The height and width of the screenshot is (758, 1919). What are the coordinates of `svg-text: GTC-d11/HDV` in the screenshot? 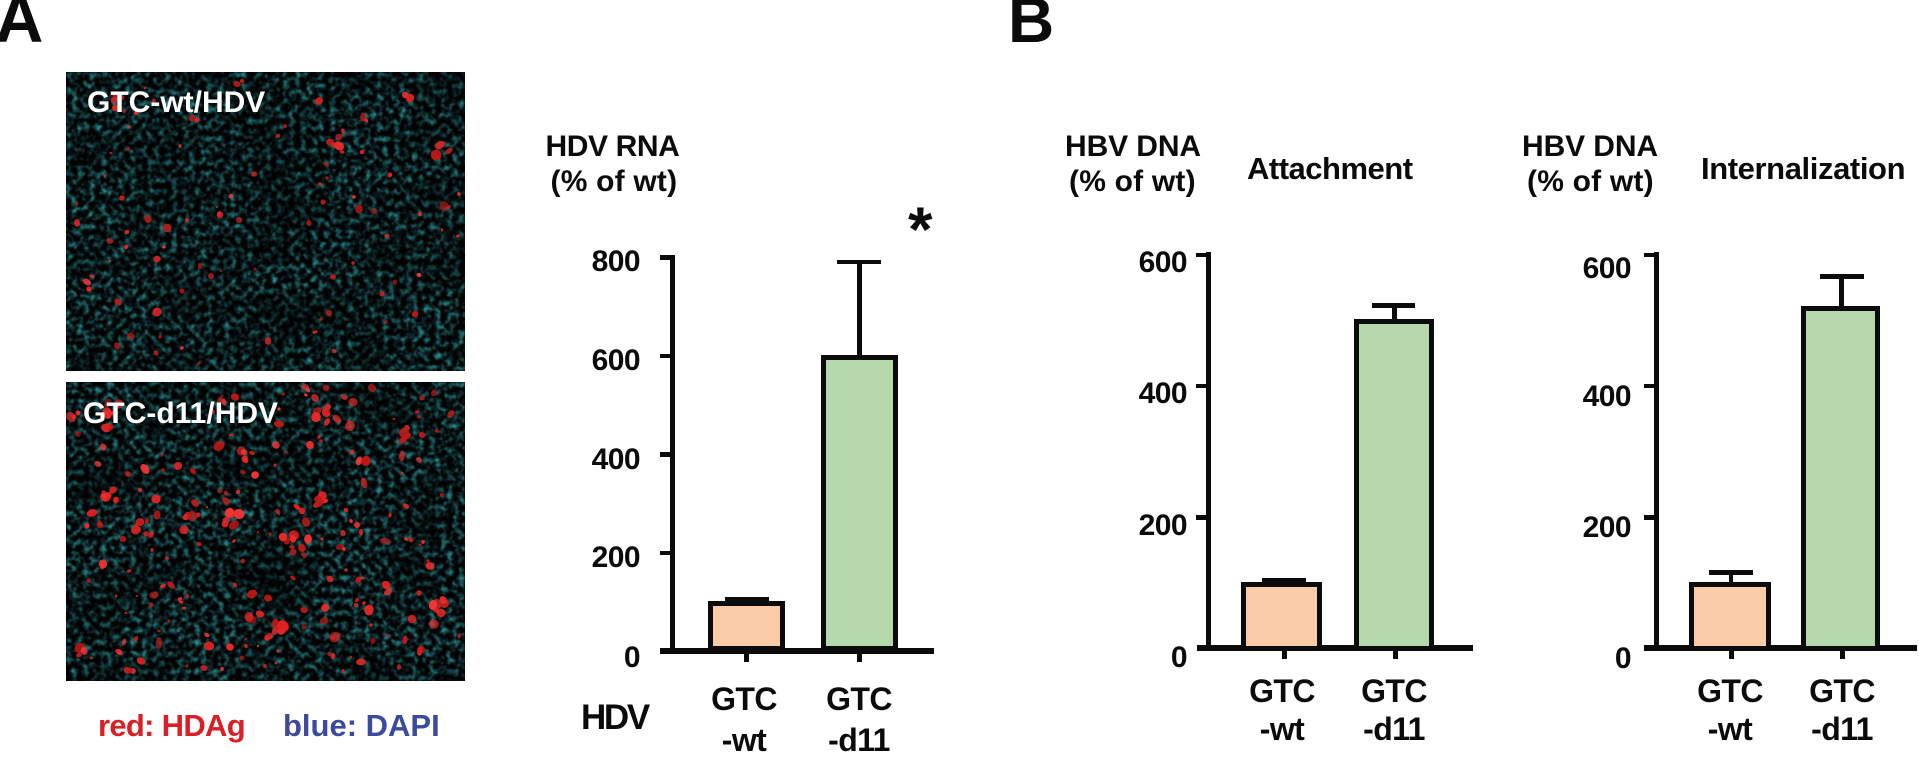 It's located at (180, 413).